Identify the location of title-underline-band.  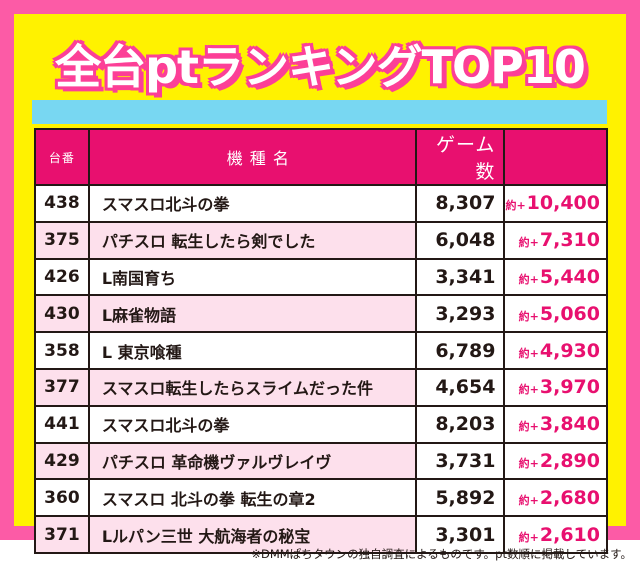
(319, 112).